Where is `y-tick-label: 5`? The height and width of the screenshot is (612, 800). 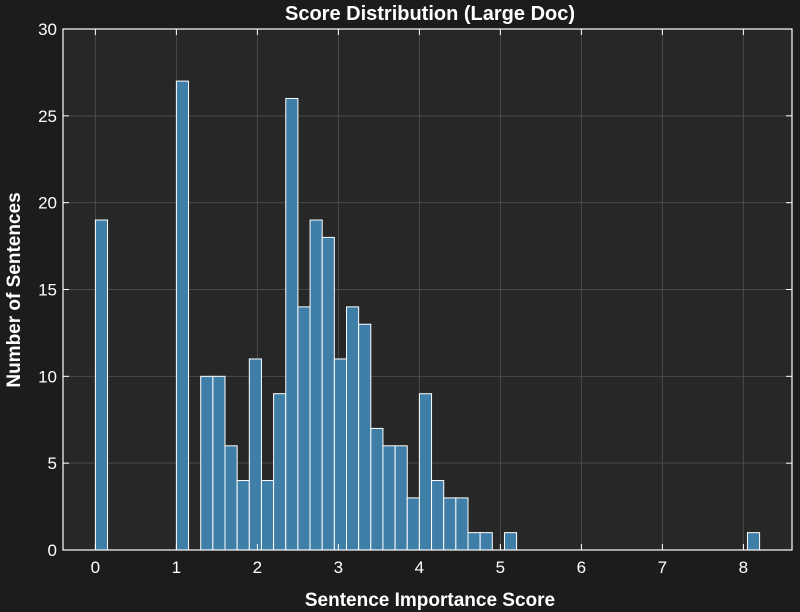 y-tick-label: 5 is located at coordinates (52, 463).